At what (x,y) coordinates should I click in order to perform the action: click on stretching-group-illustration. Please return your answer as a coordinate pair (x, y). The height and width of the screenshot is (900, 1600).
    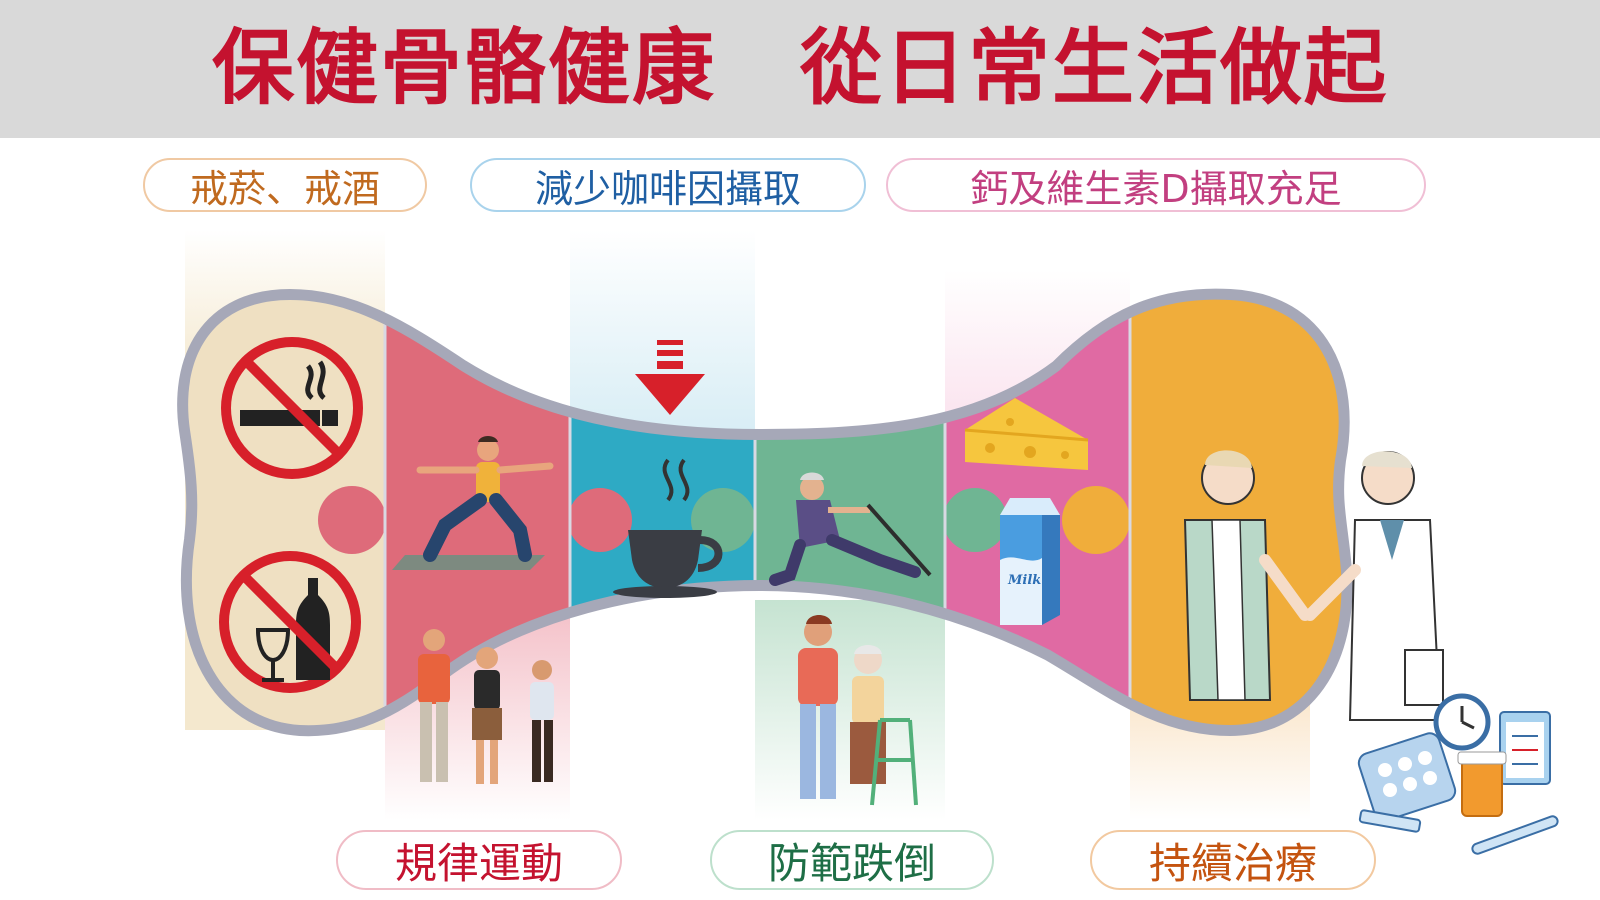
    Looking at the image, I should click on (486, 706).